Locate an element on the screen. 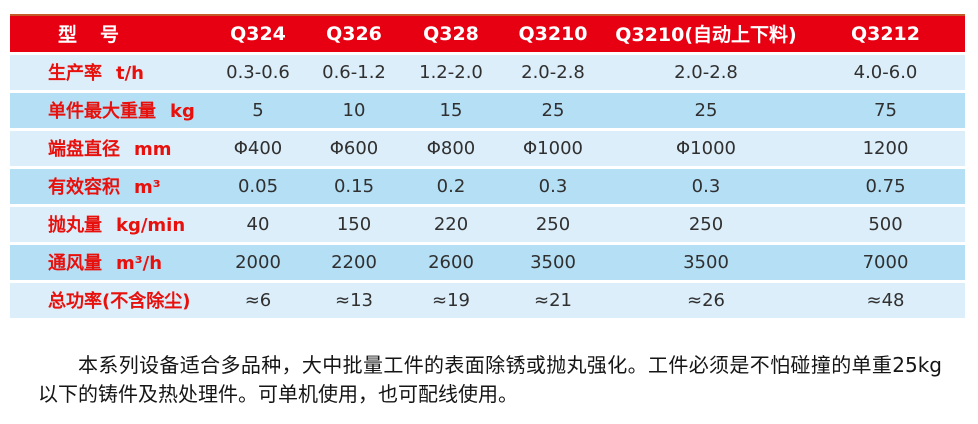 The height and width of the screenshot is (424, 978). row-label-text: 抛丸量 is located at coordinates (75, 225).